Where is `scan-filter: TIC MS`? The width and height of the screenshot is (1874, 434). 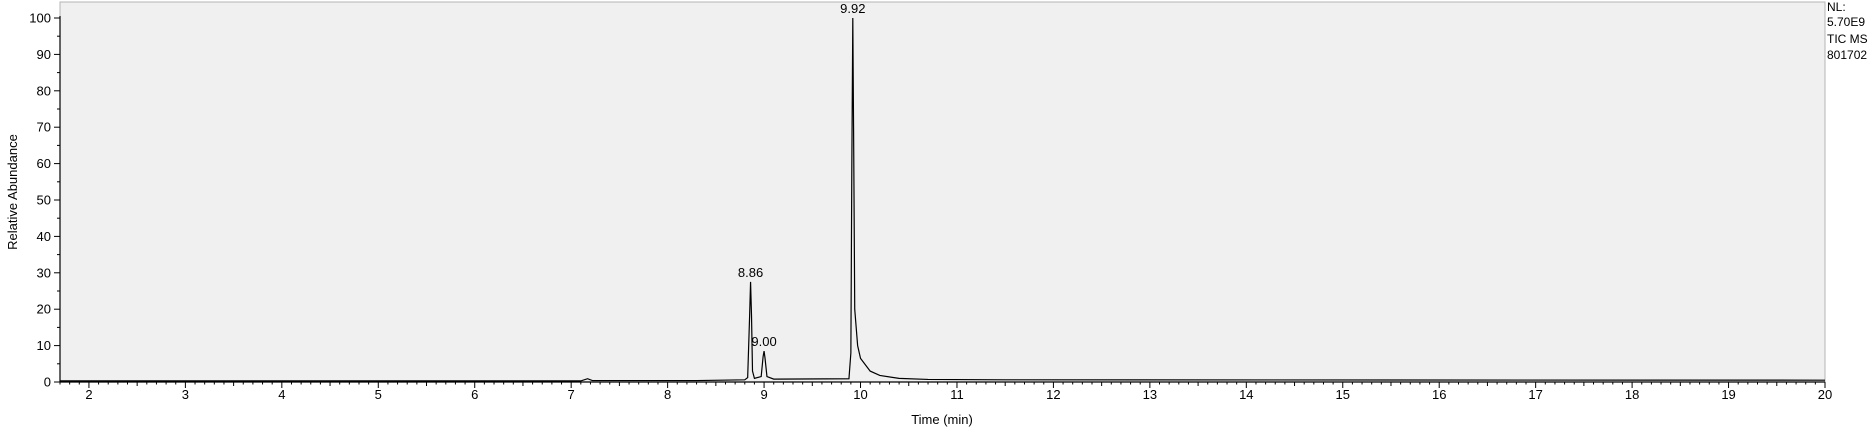
scan-filter: TIC MS is located at coordinates (1847, 39).